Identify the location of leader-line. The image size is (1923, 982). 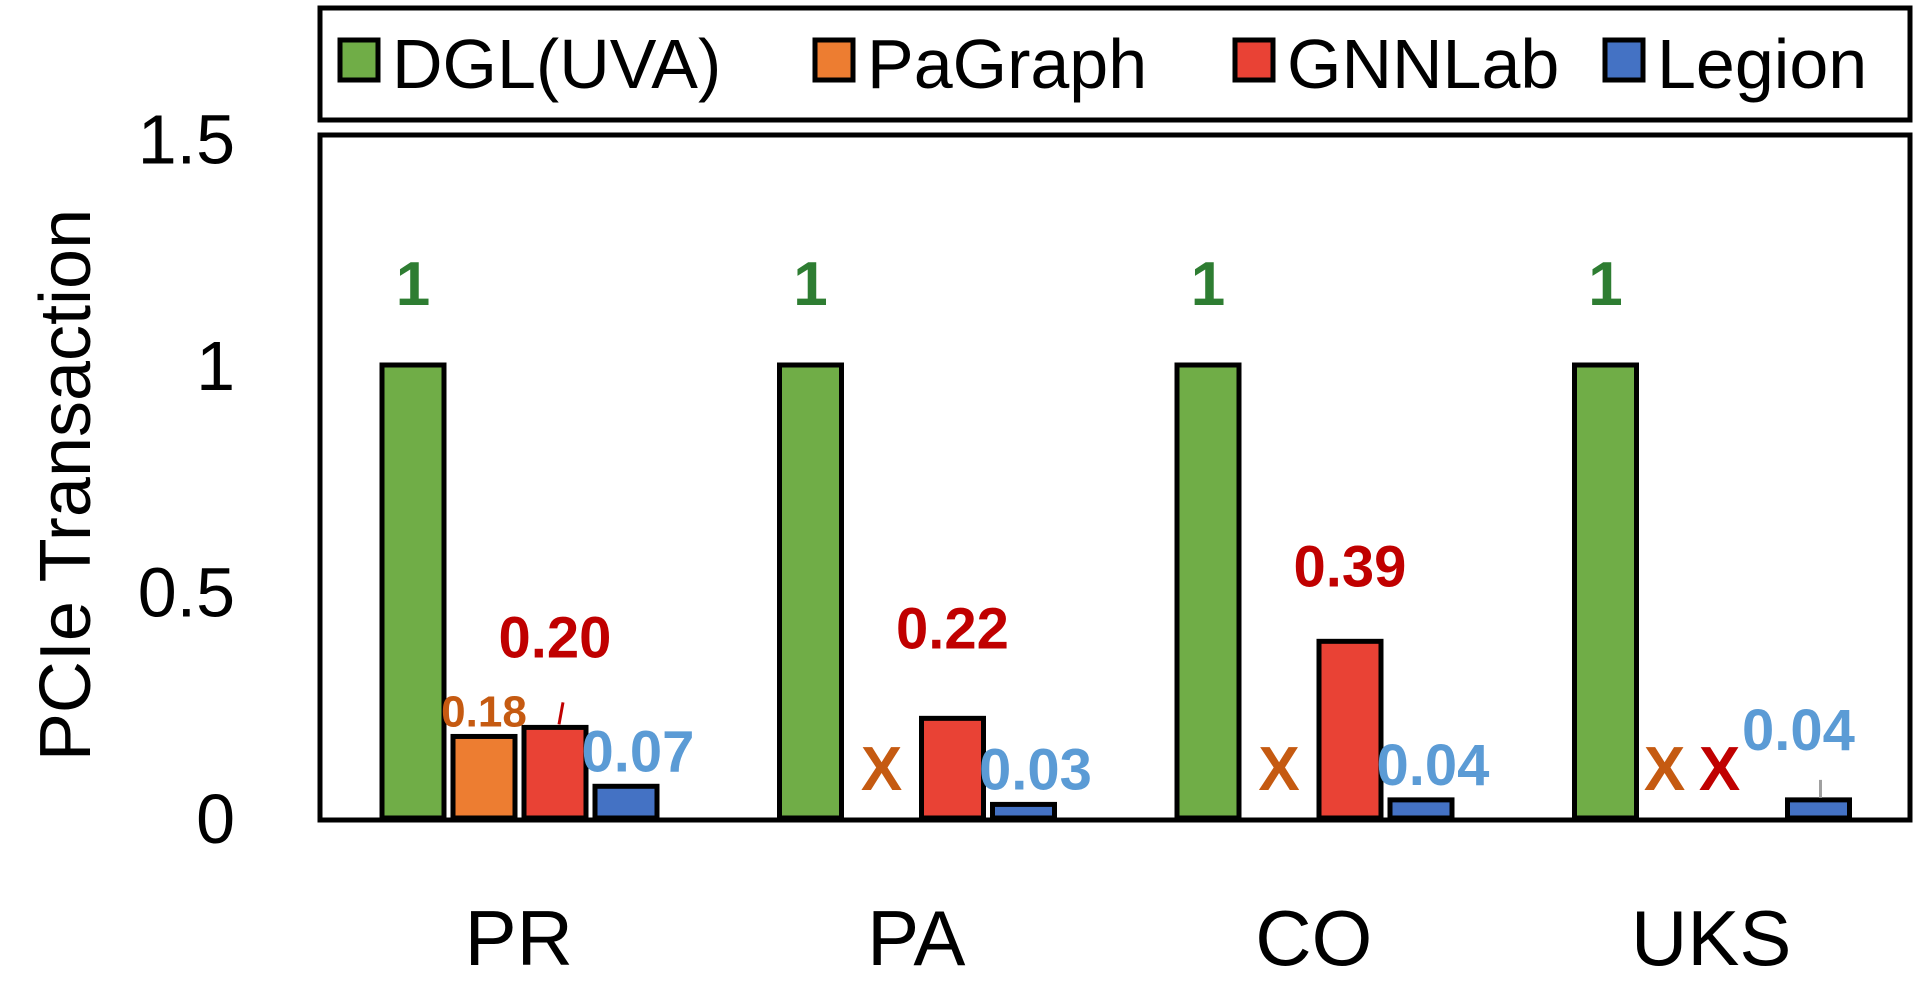
(561, 713).